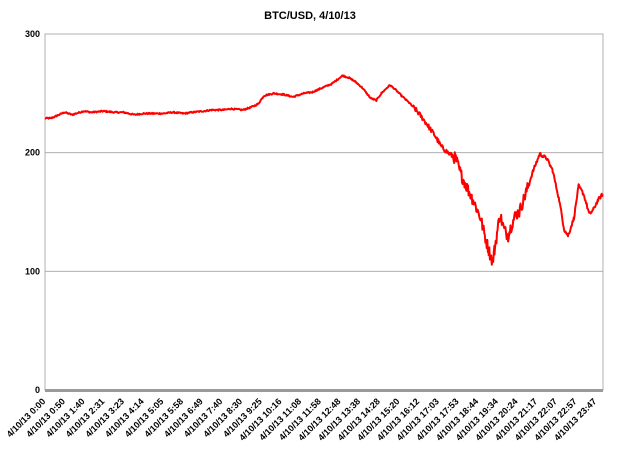 The image size is (620, 451). I want to click on chart-title: BTC/USD, 4/10/13, so click(310, 16).